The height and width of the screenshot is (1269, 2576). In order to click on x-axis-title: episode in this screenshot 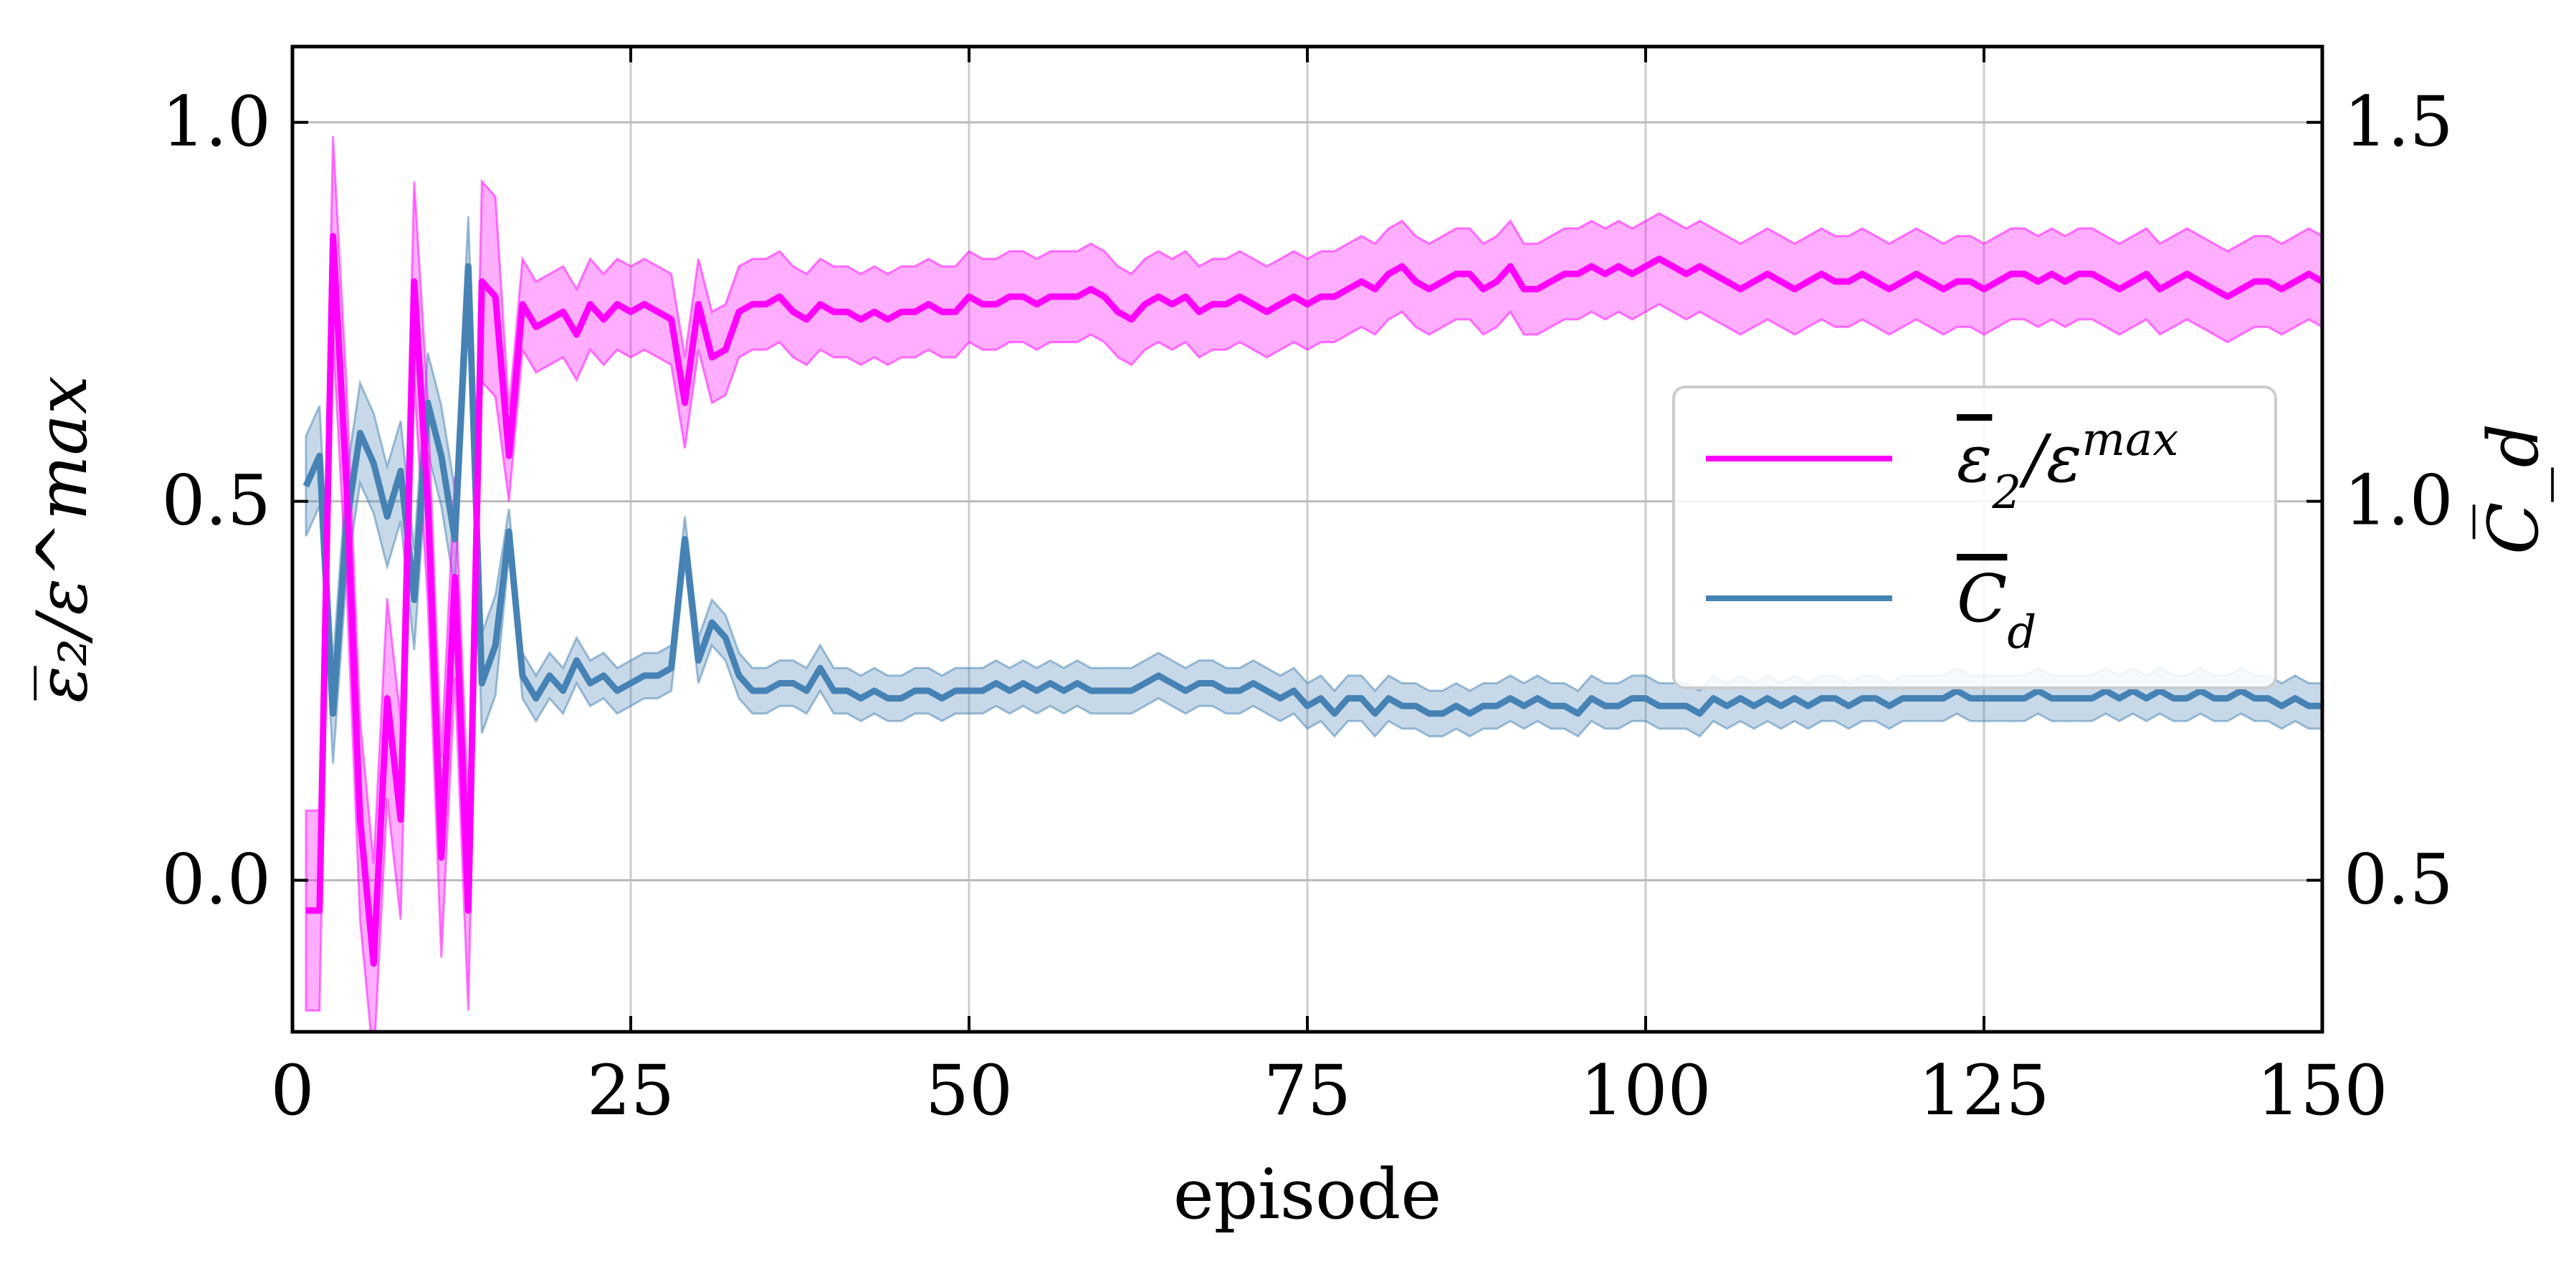, I will do `click(1307, 1194)`.